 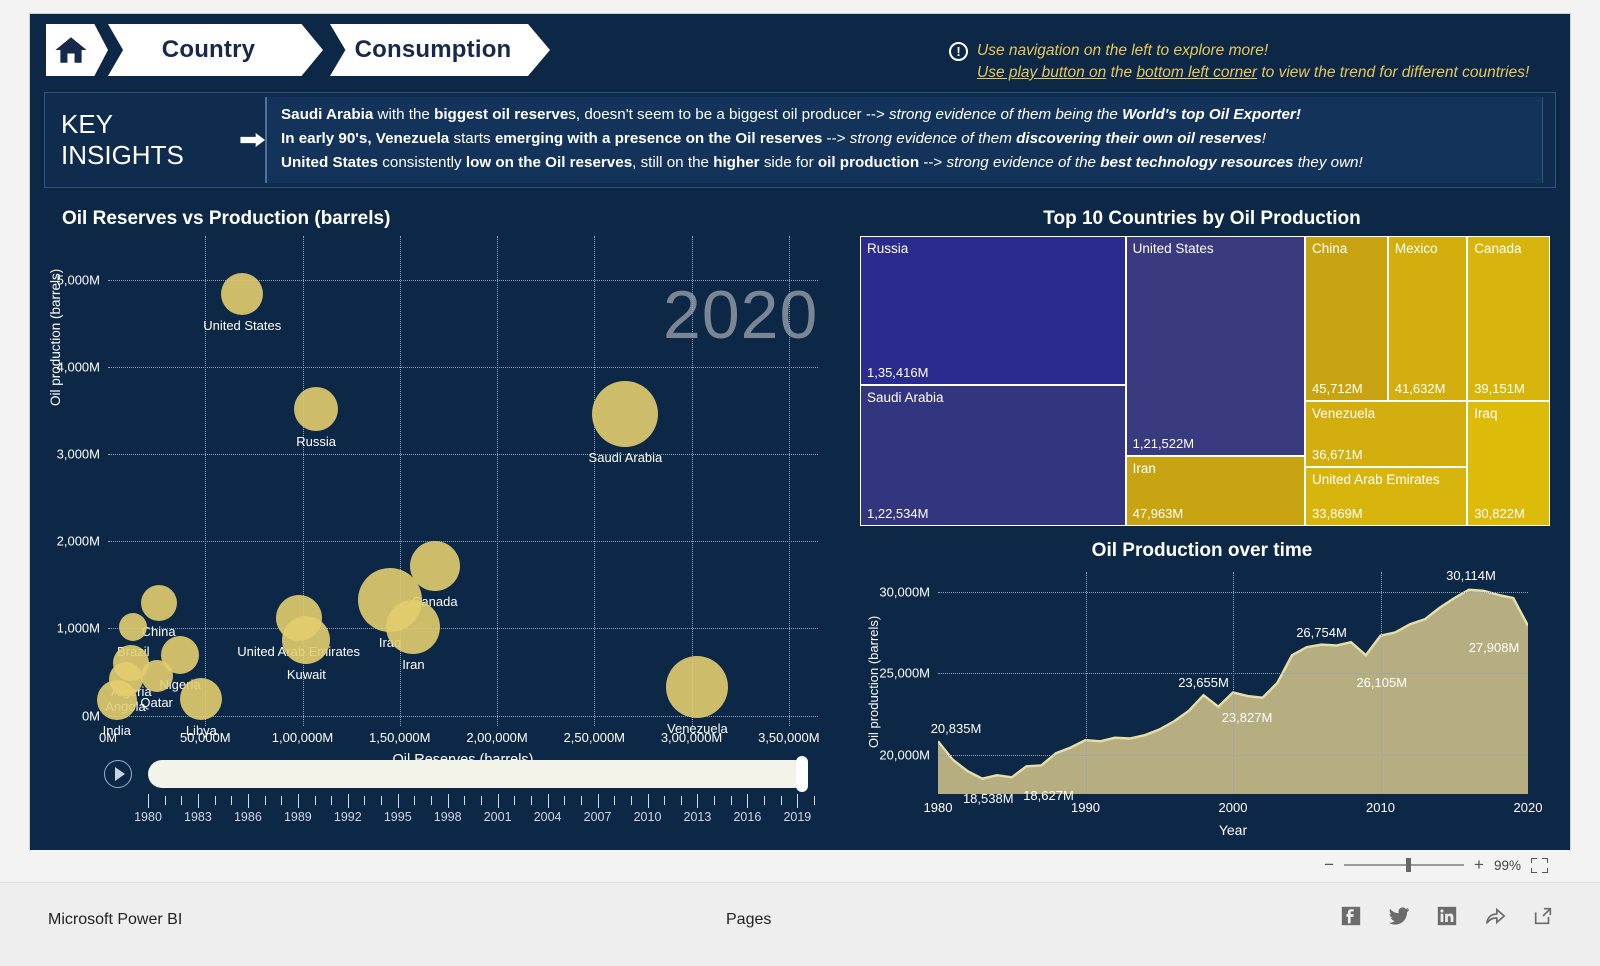 I want to click on scatter-x-tick: 50,000M, so click(x=205, y=737).